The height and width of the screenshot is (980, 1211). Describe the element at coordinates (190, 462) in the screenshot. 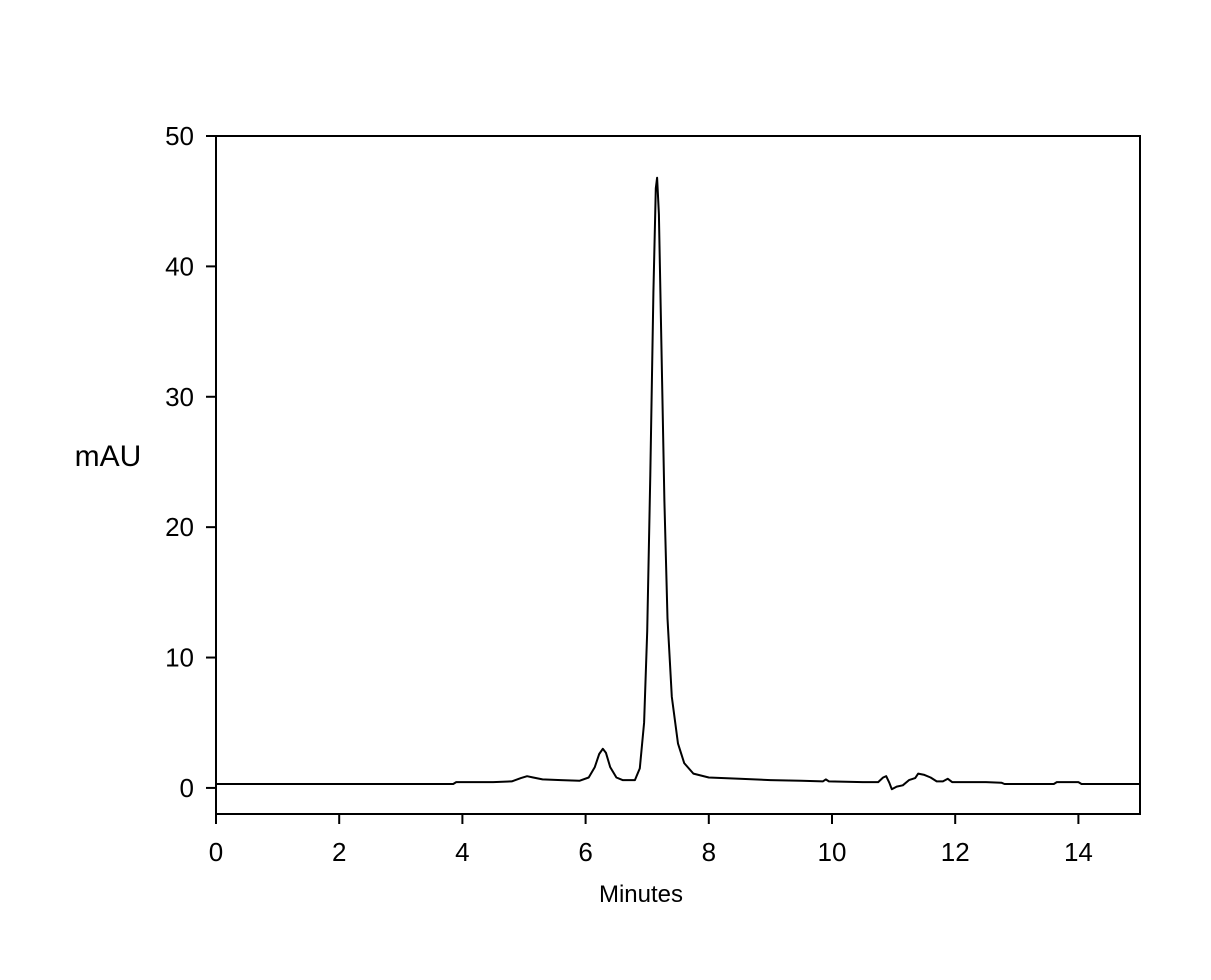

I see `y-axis: 0 10 20 30 40 50` at that location.